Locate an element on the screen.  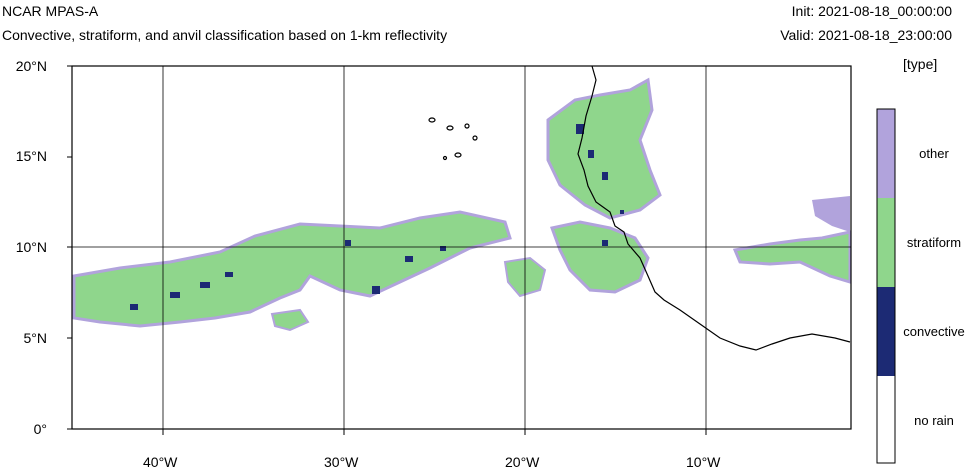
lat-label-5n: 5°N is located at coordinates (35, 338).